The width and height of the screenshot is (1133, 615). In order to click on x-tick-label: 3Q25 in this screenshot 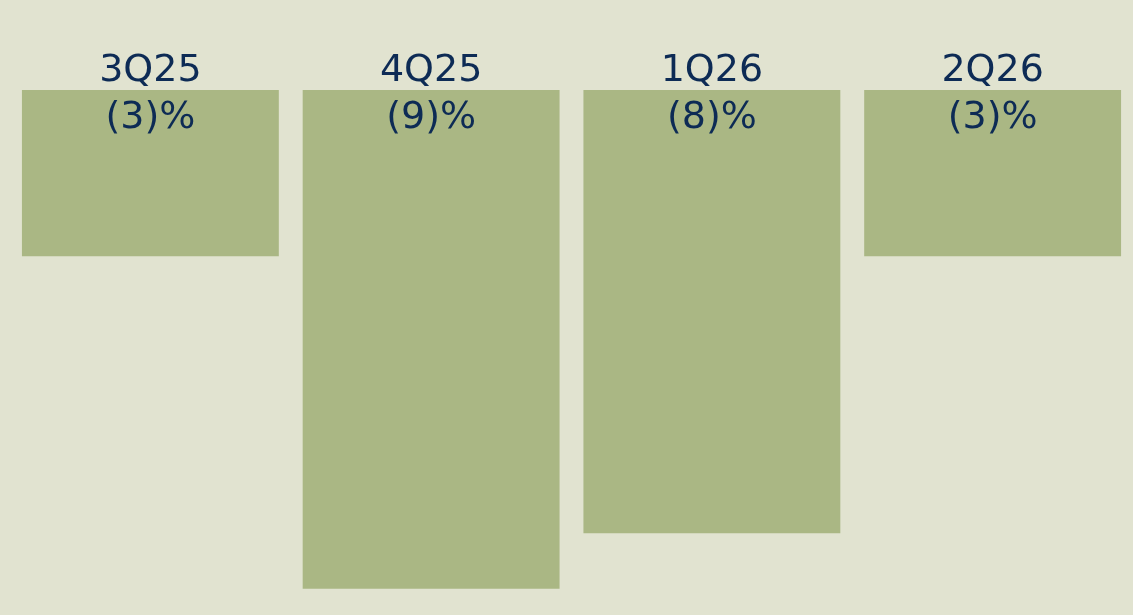, I will do `click(150, 68)`.